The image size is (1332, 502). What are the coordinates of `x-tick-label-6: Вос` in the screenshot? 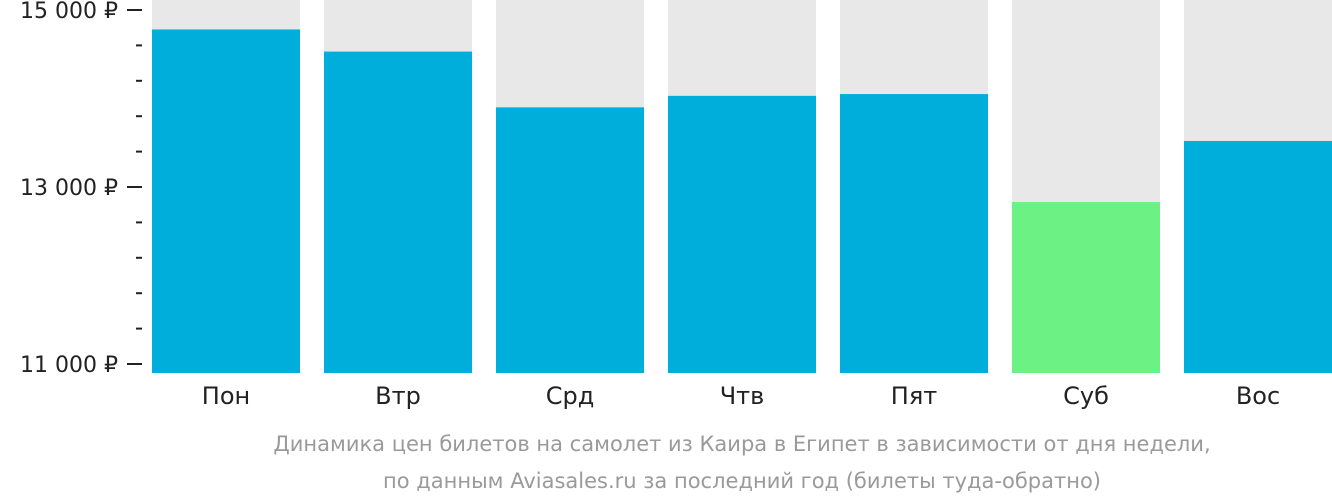 It's located at (1258, 396).